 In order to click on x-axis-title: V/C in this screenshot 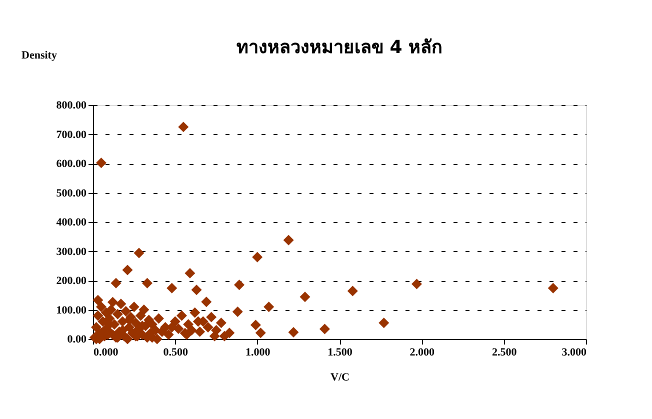, I will do `click(340, 378)`.